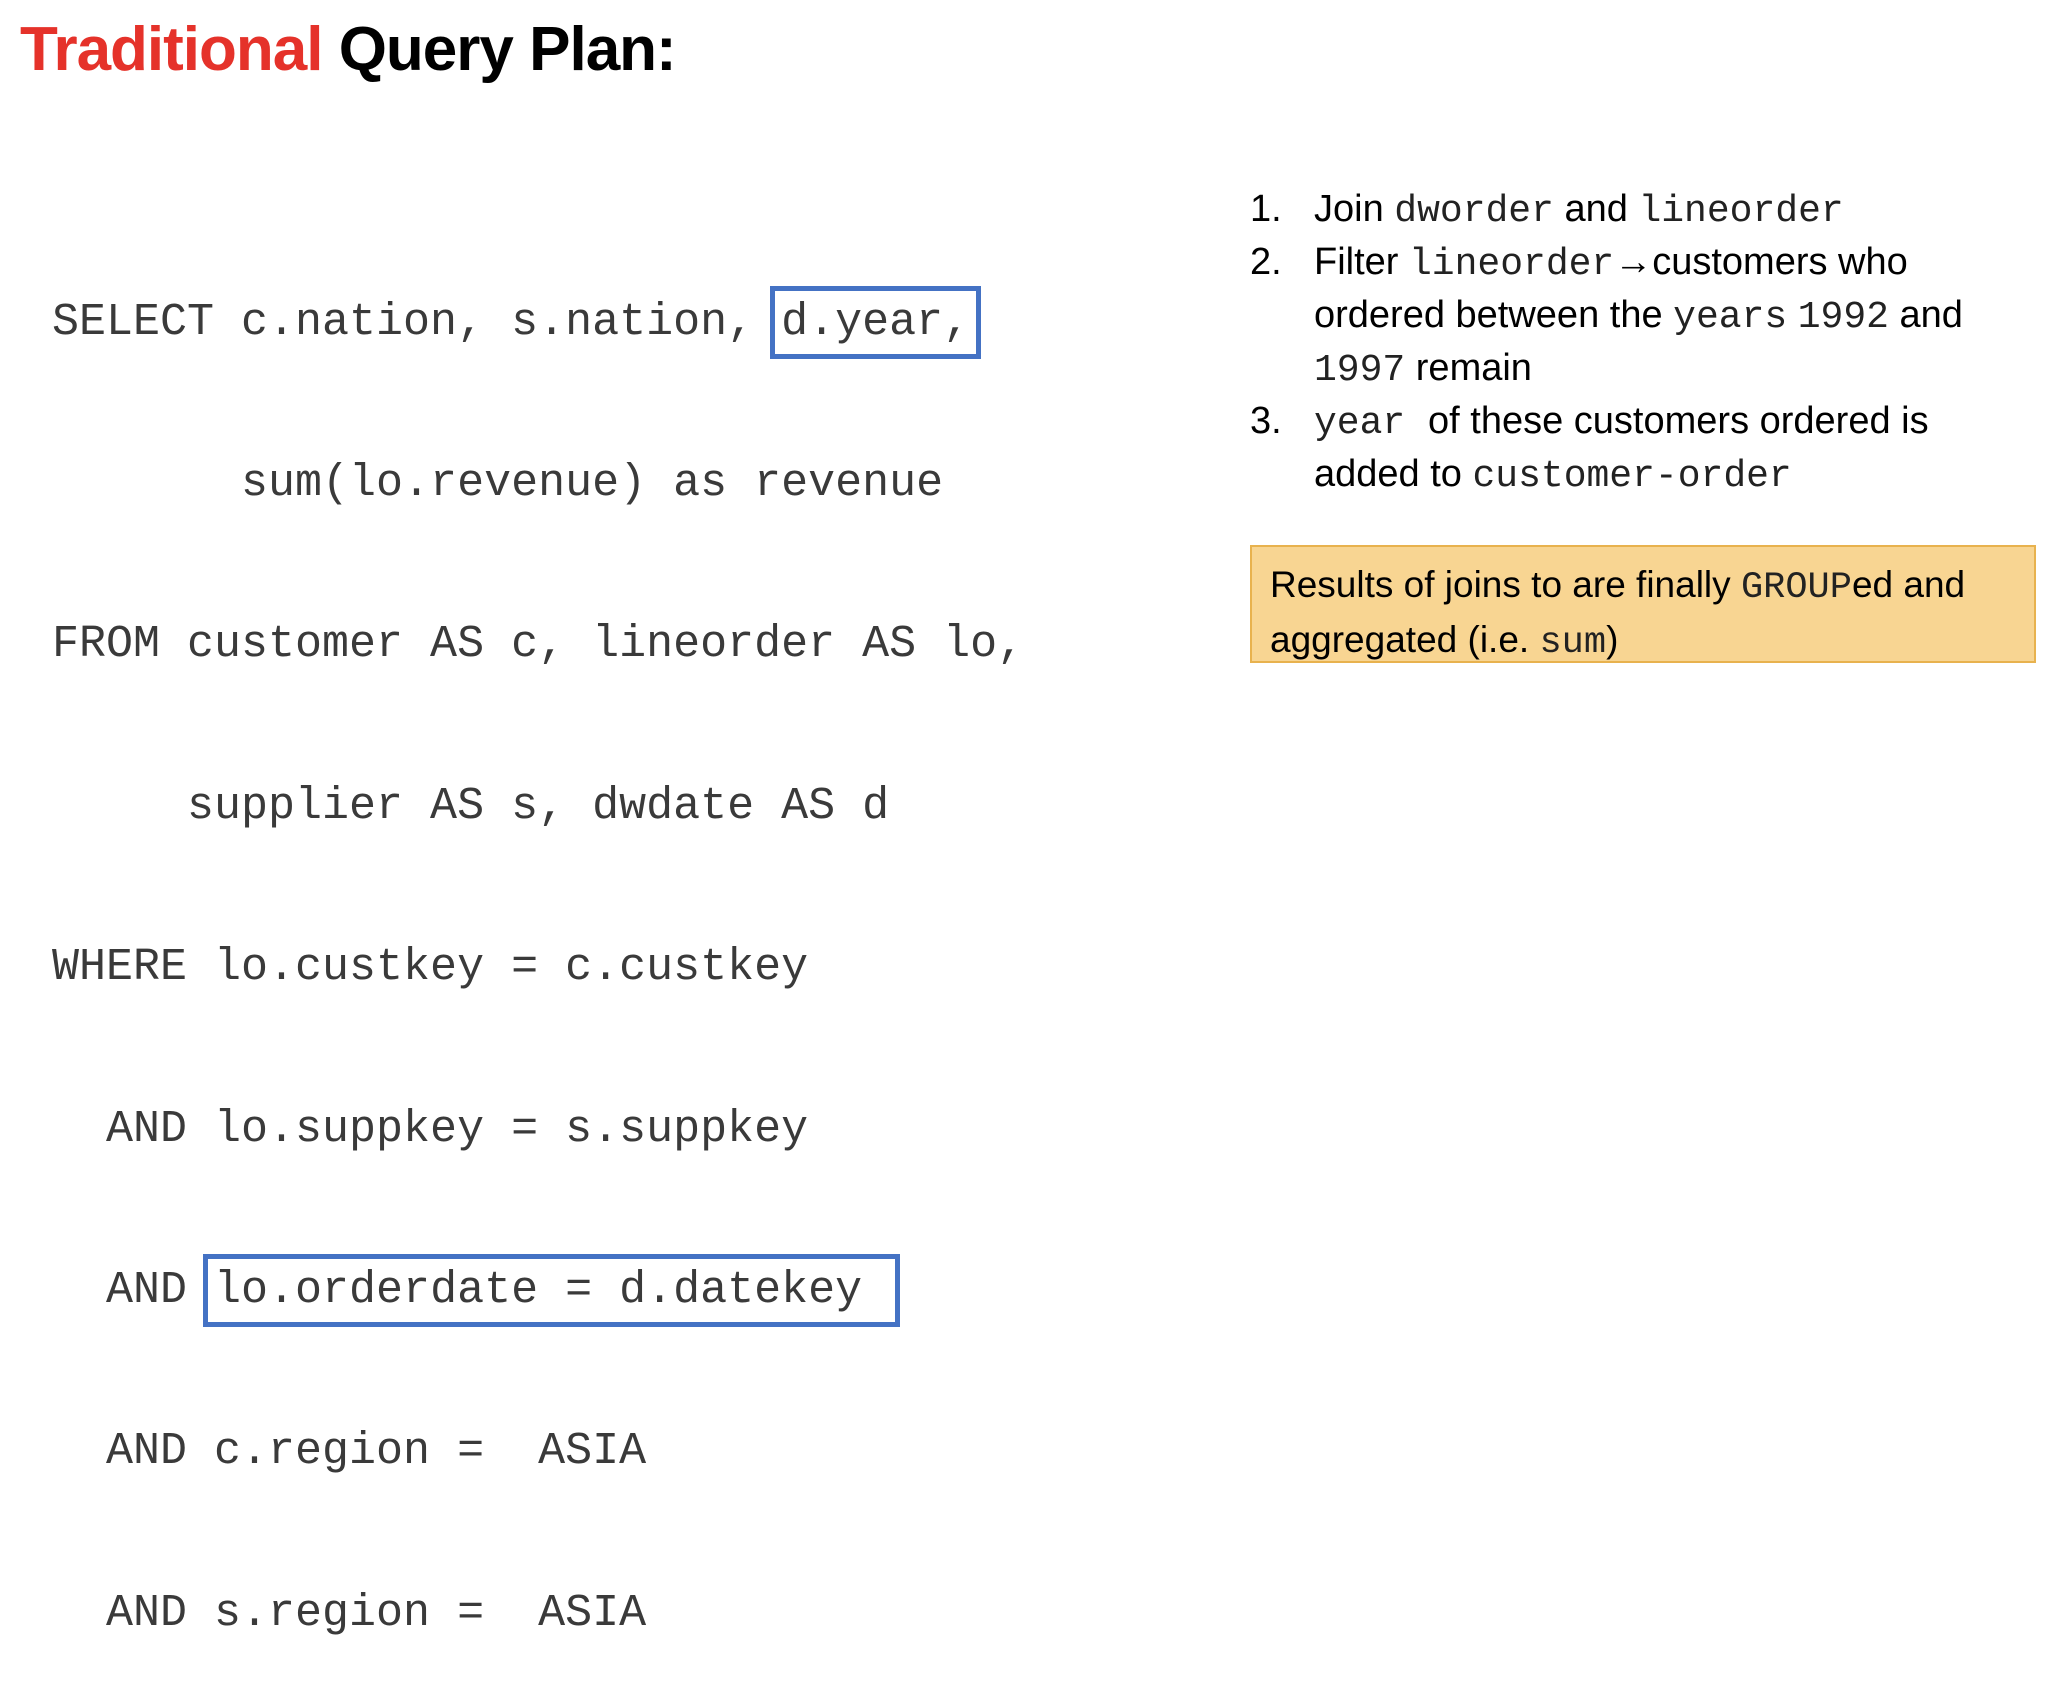 The image size is (2060, 1700). Describe the element at coordinates (1573, 643) in the screenshot. I see `note-code: sum` at that location.